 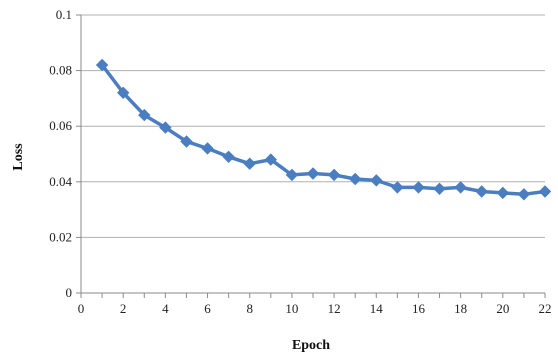 I want to click on y-tick-label: 0.04, so click(x=60, y=181).